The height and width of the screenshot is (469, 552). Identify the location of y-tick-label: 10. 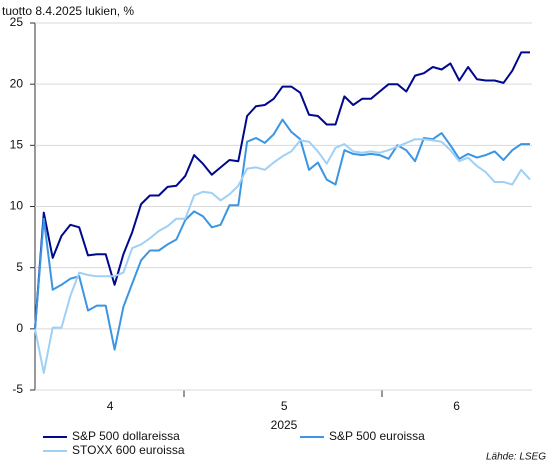
(17, 206).